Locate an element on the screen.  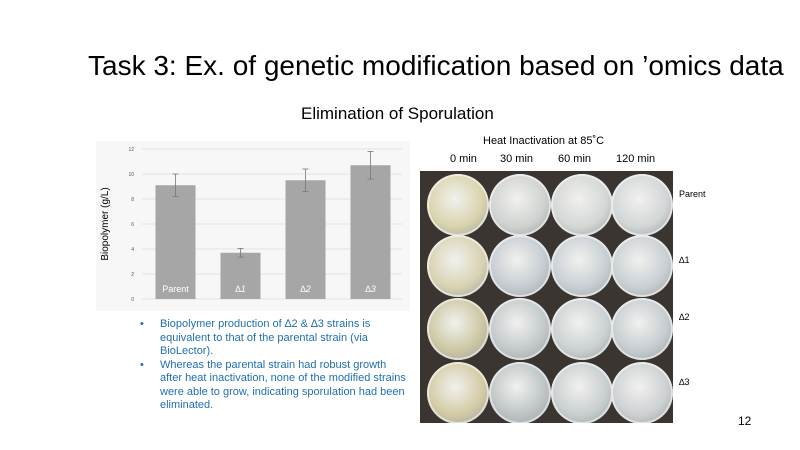
heat-column-label: 120 min is located at coordinates (636, 159).